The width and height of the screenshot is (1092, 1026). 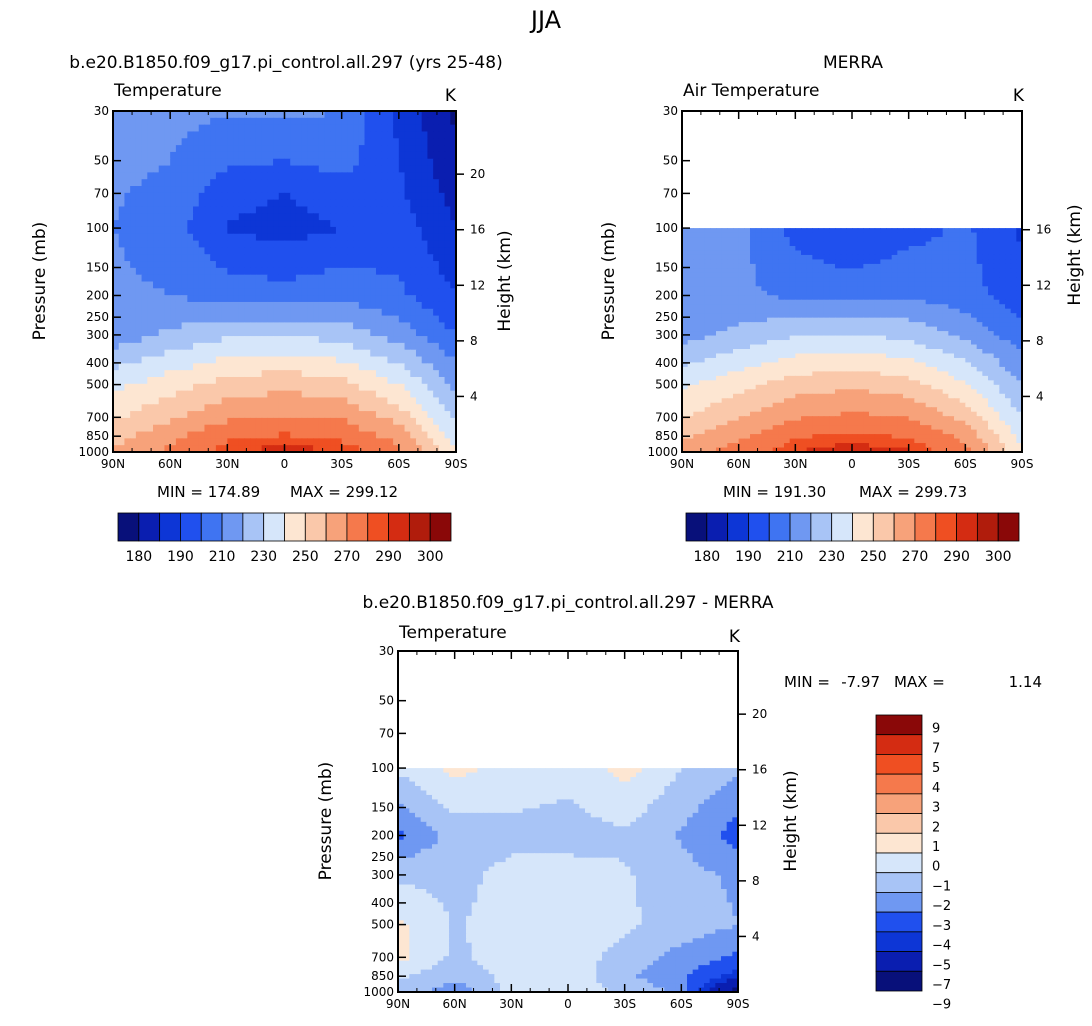 What do you see at coordinates (477, 174) in the screenshot?
I see `y-right-tick-label: 20` at bounding box center [477, 174].